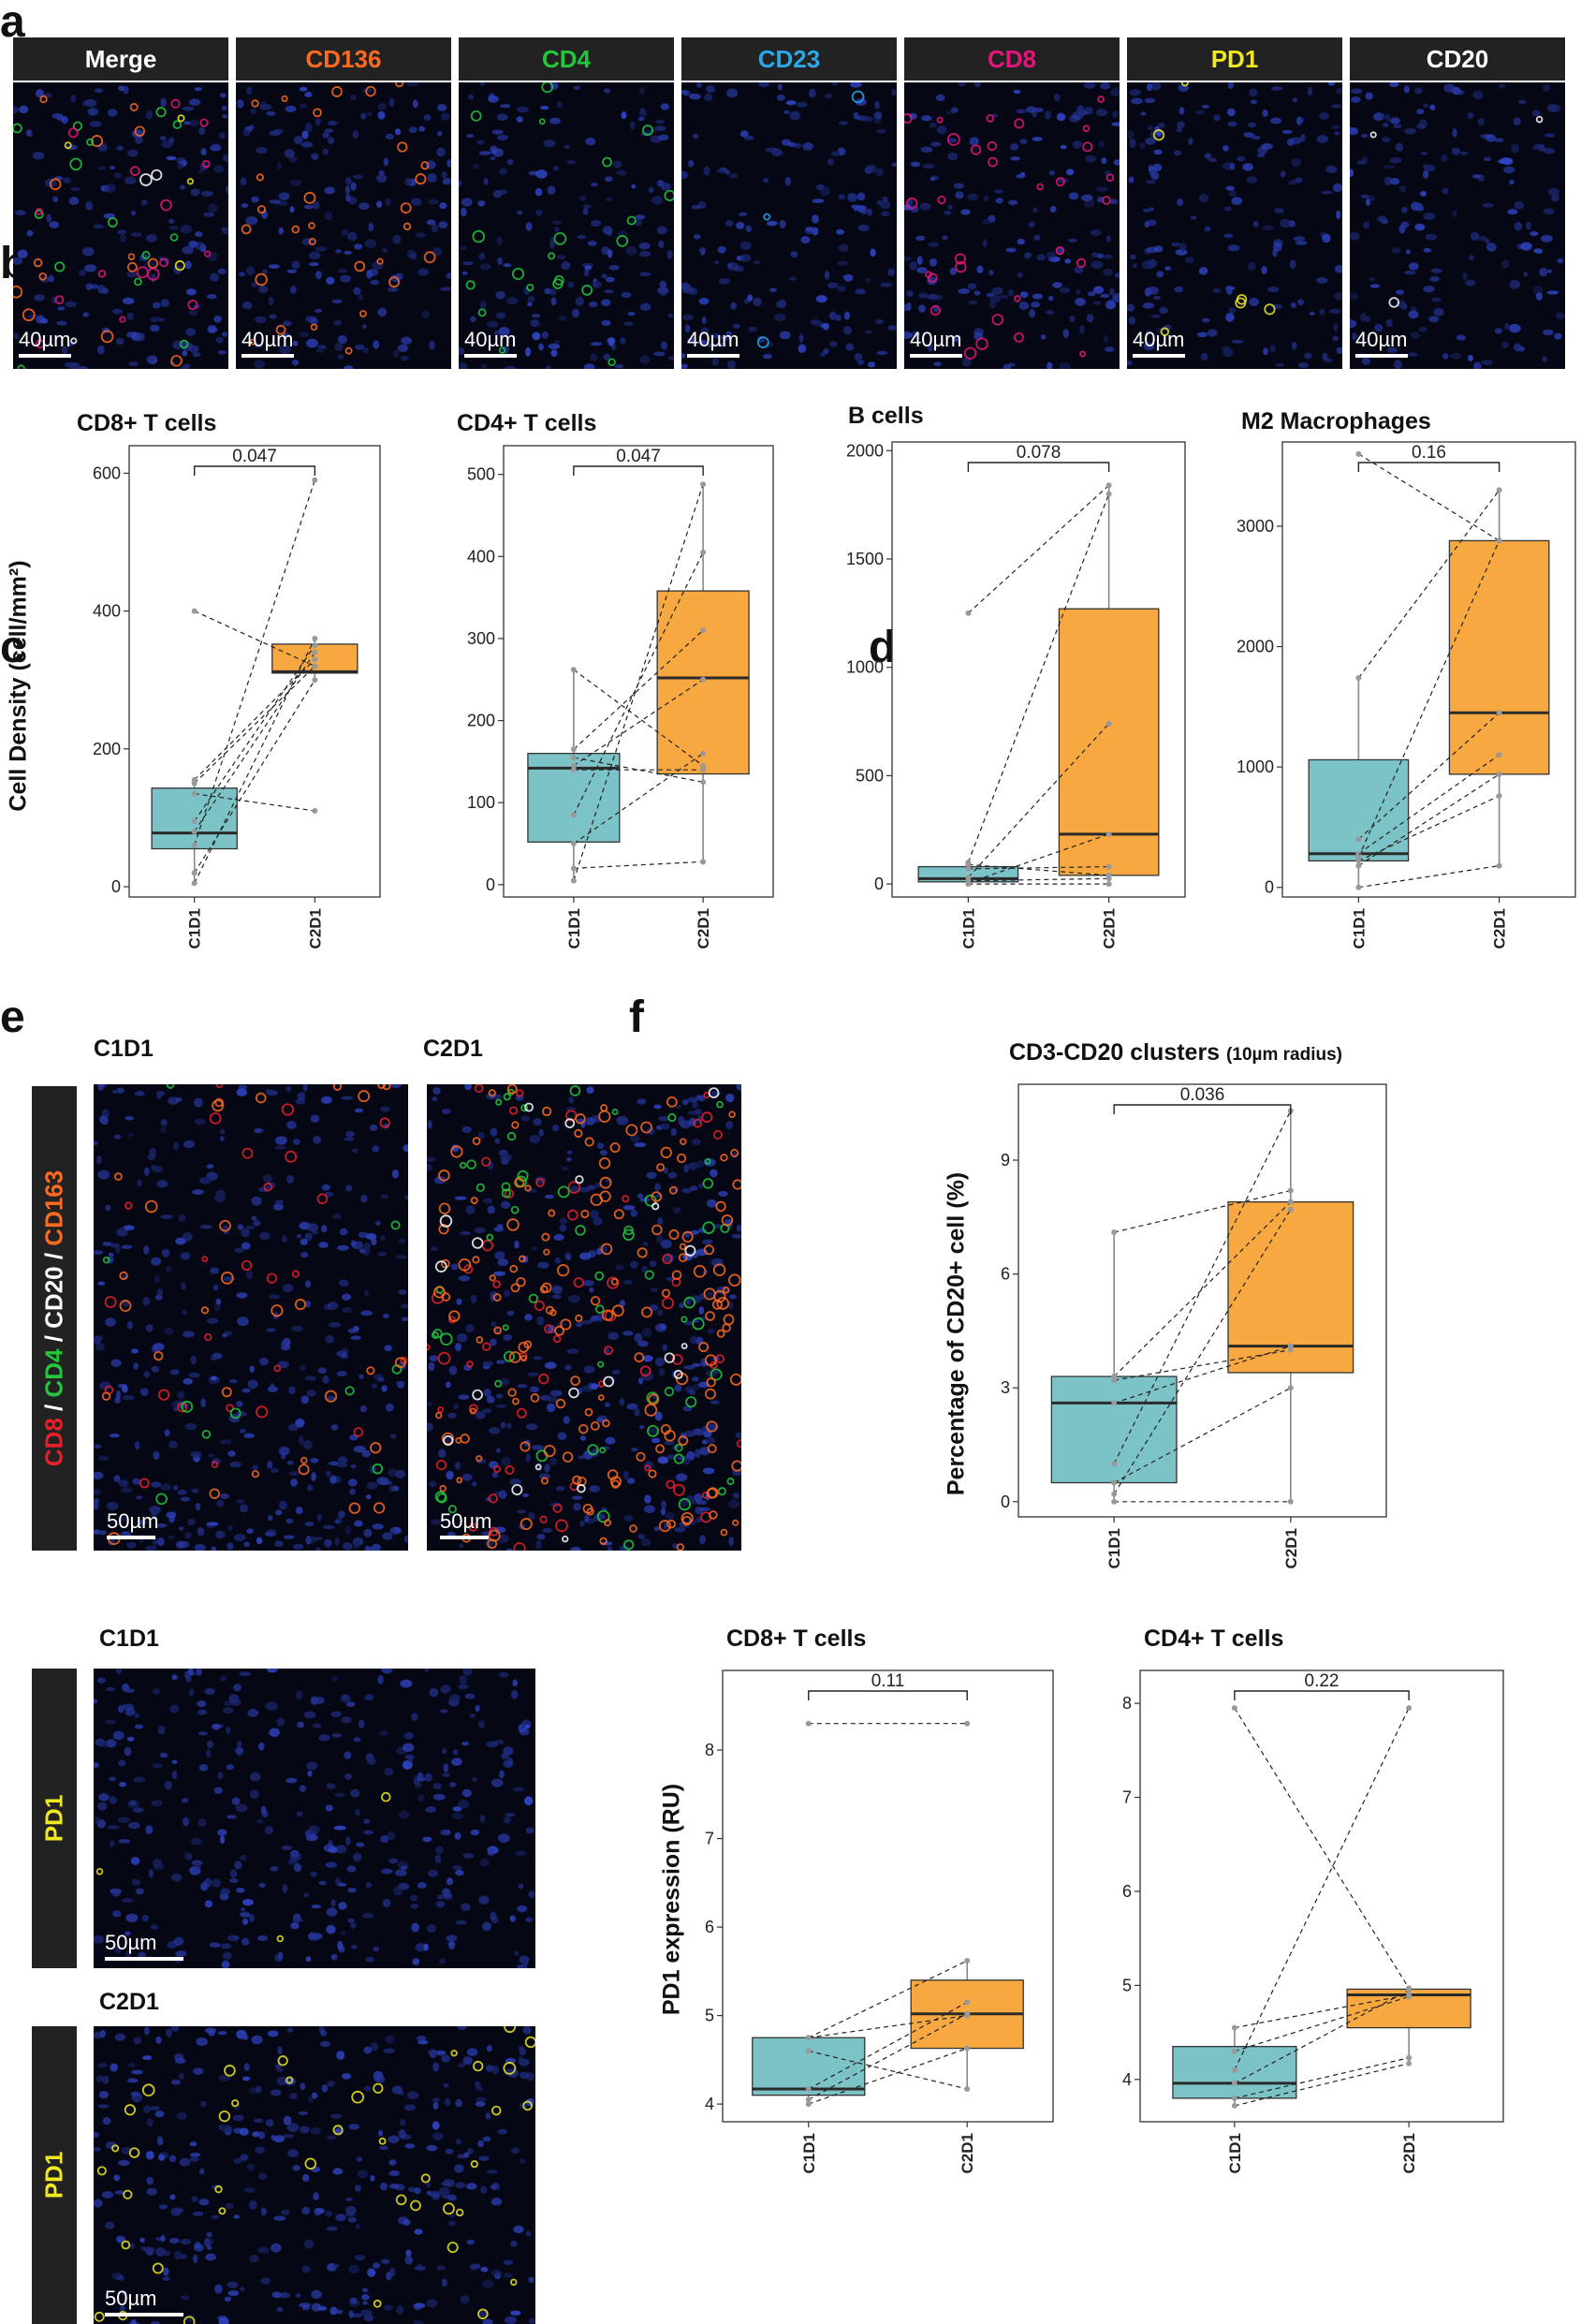  What do you see at coordinates (1005, 1274) in the screenshot?
I see `y-tick-label: 6` at bounding box center [1005, 1274].